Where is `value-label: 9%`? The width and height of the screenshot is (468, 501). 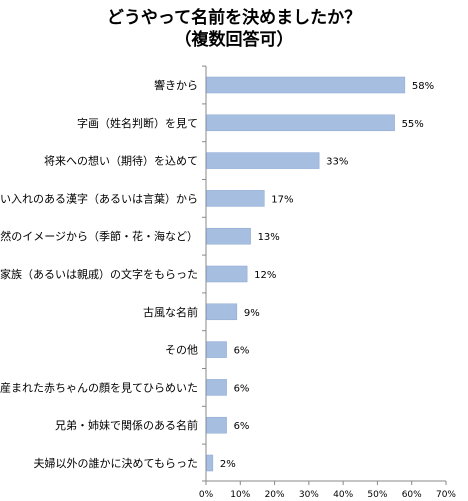
value-label: 9% is located at coordinates (252, 313).